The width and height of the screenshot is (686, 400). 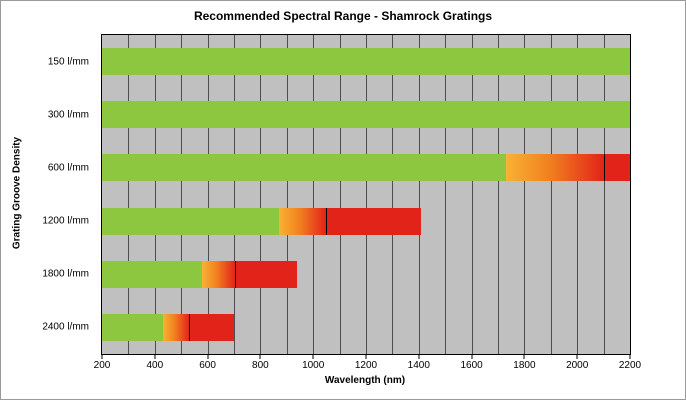 What do you see at coordinates (524, 365) in the screenshot?
I see `x-tick-label: 1800` at bounding box center [524, 365].